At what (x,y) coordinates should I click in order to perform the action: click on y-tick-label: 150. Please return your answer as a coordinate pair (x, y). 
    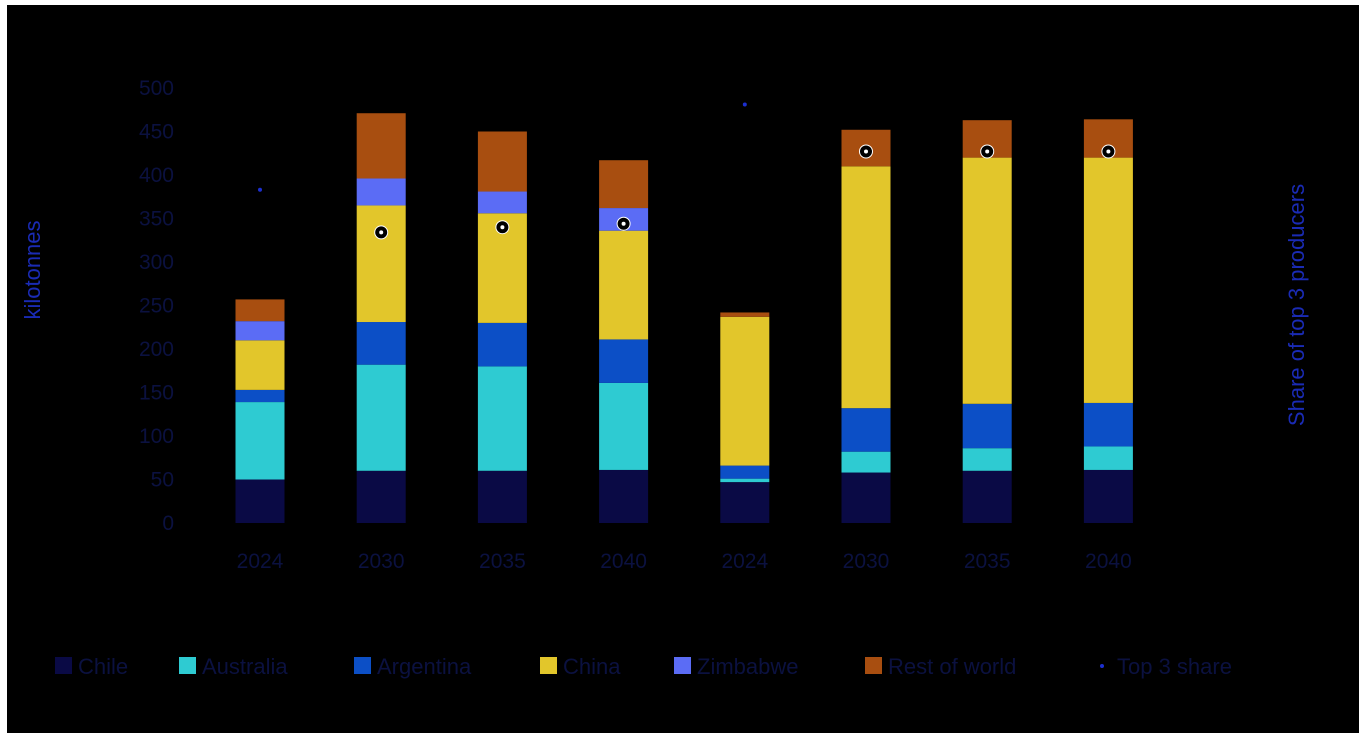
    Looking at the image, I should click on (156, 393).